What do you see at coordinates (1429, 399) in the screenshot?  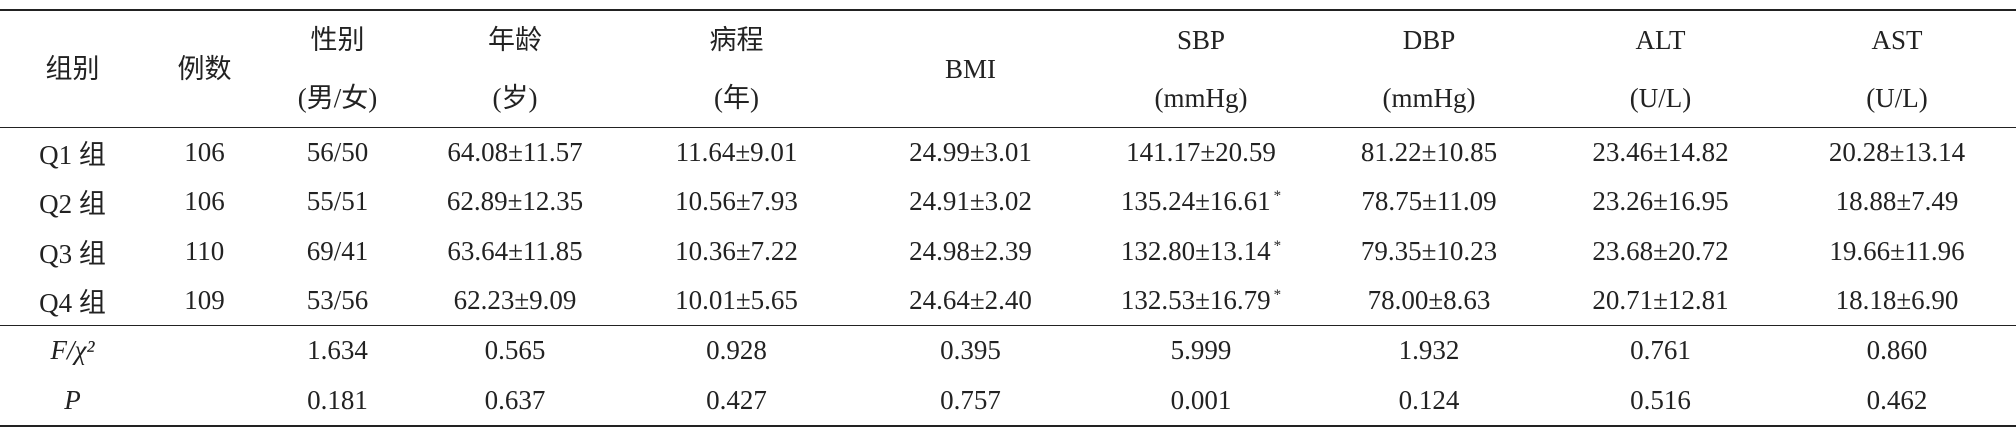 I see `stat-cell: 0.124` at bounding box center [1429, 399].